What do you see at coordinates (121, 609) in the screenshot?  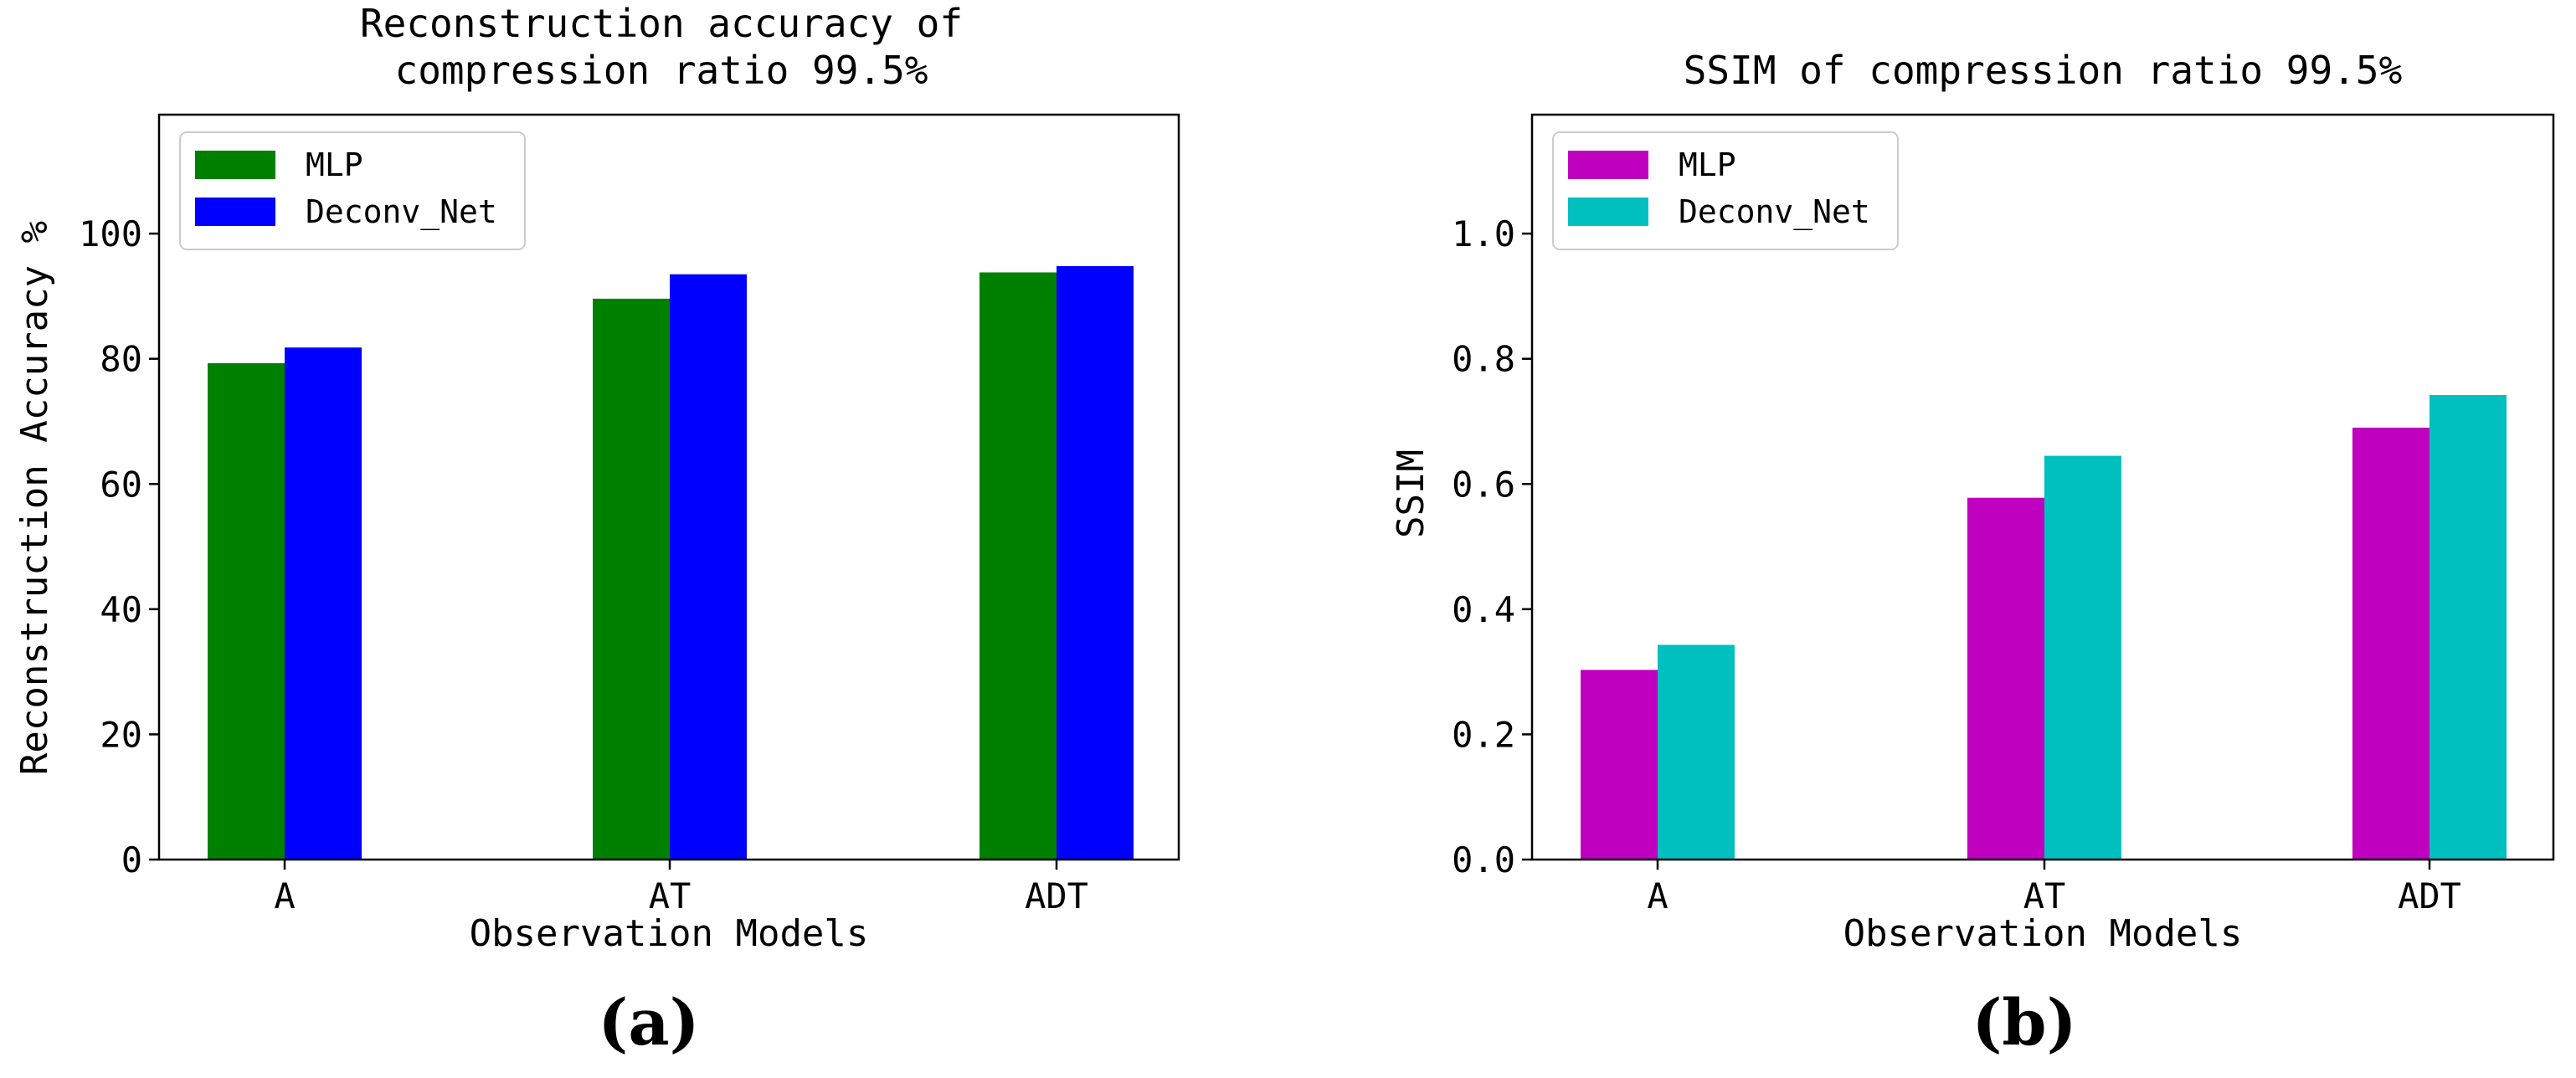 I see `y-tick-label: 40` at bounding box center [121, 609].